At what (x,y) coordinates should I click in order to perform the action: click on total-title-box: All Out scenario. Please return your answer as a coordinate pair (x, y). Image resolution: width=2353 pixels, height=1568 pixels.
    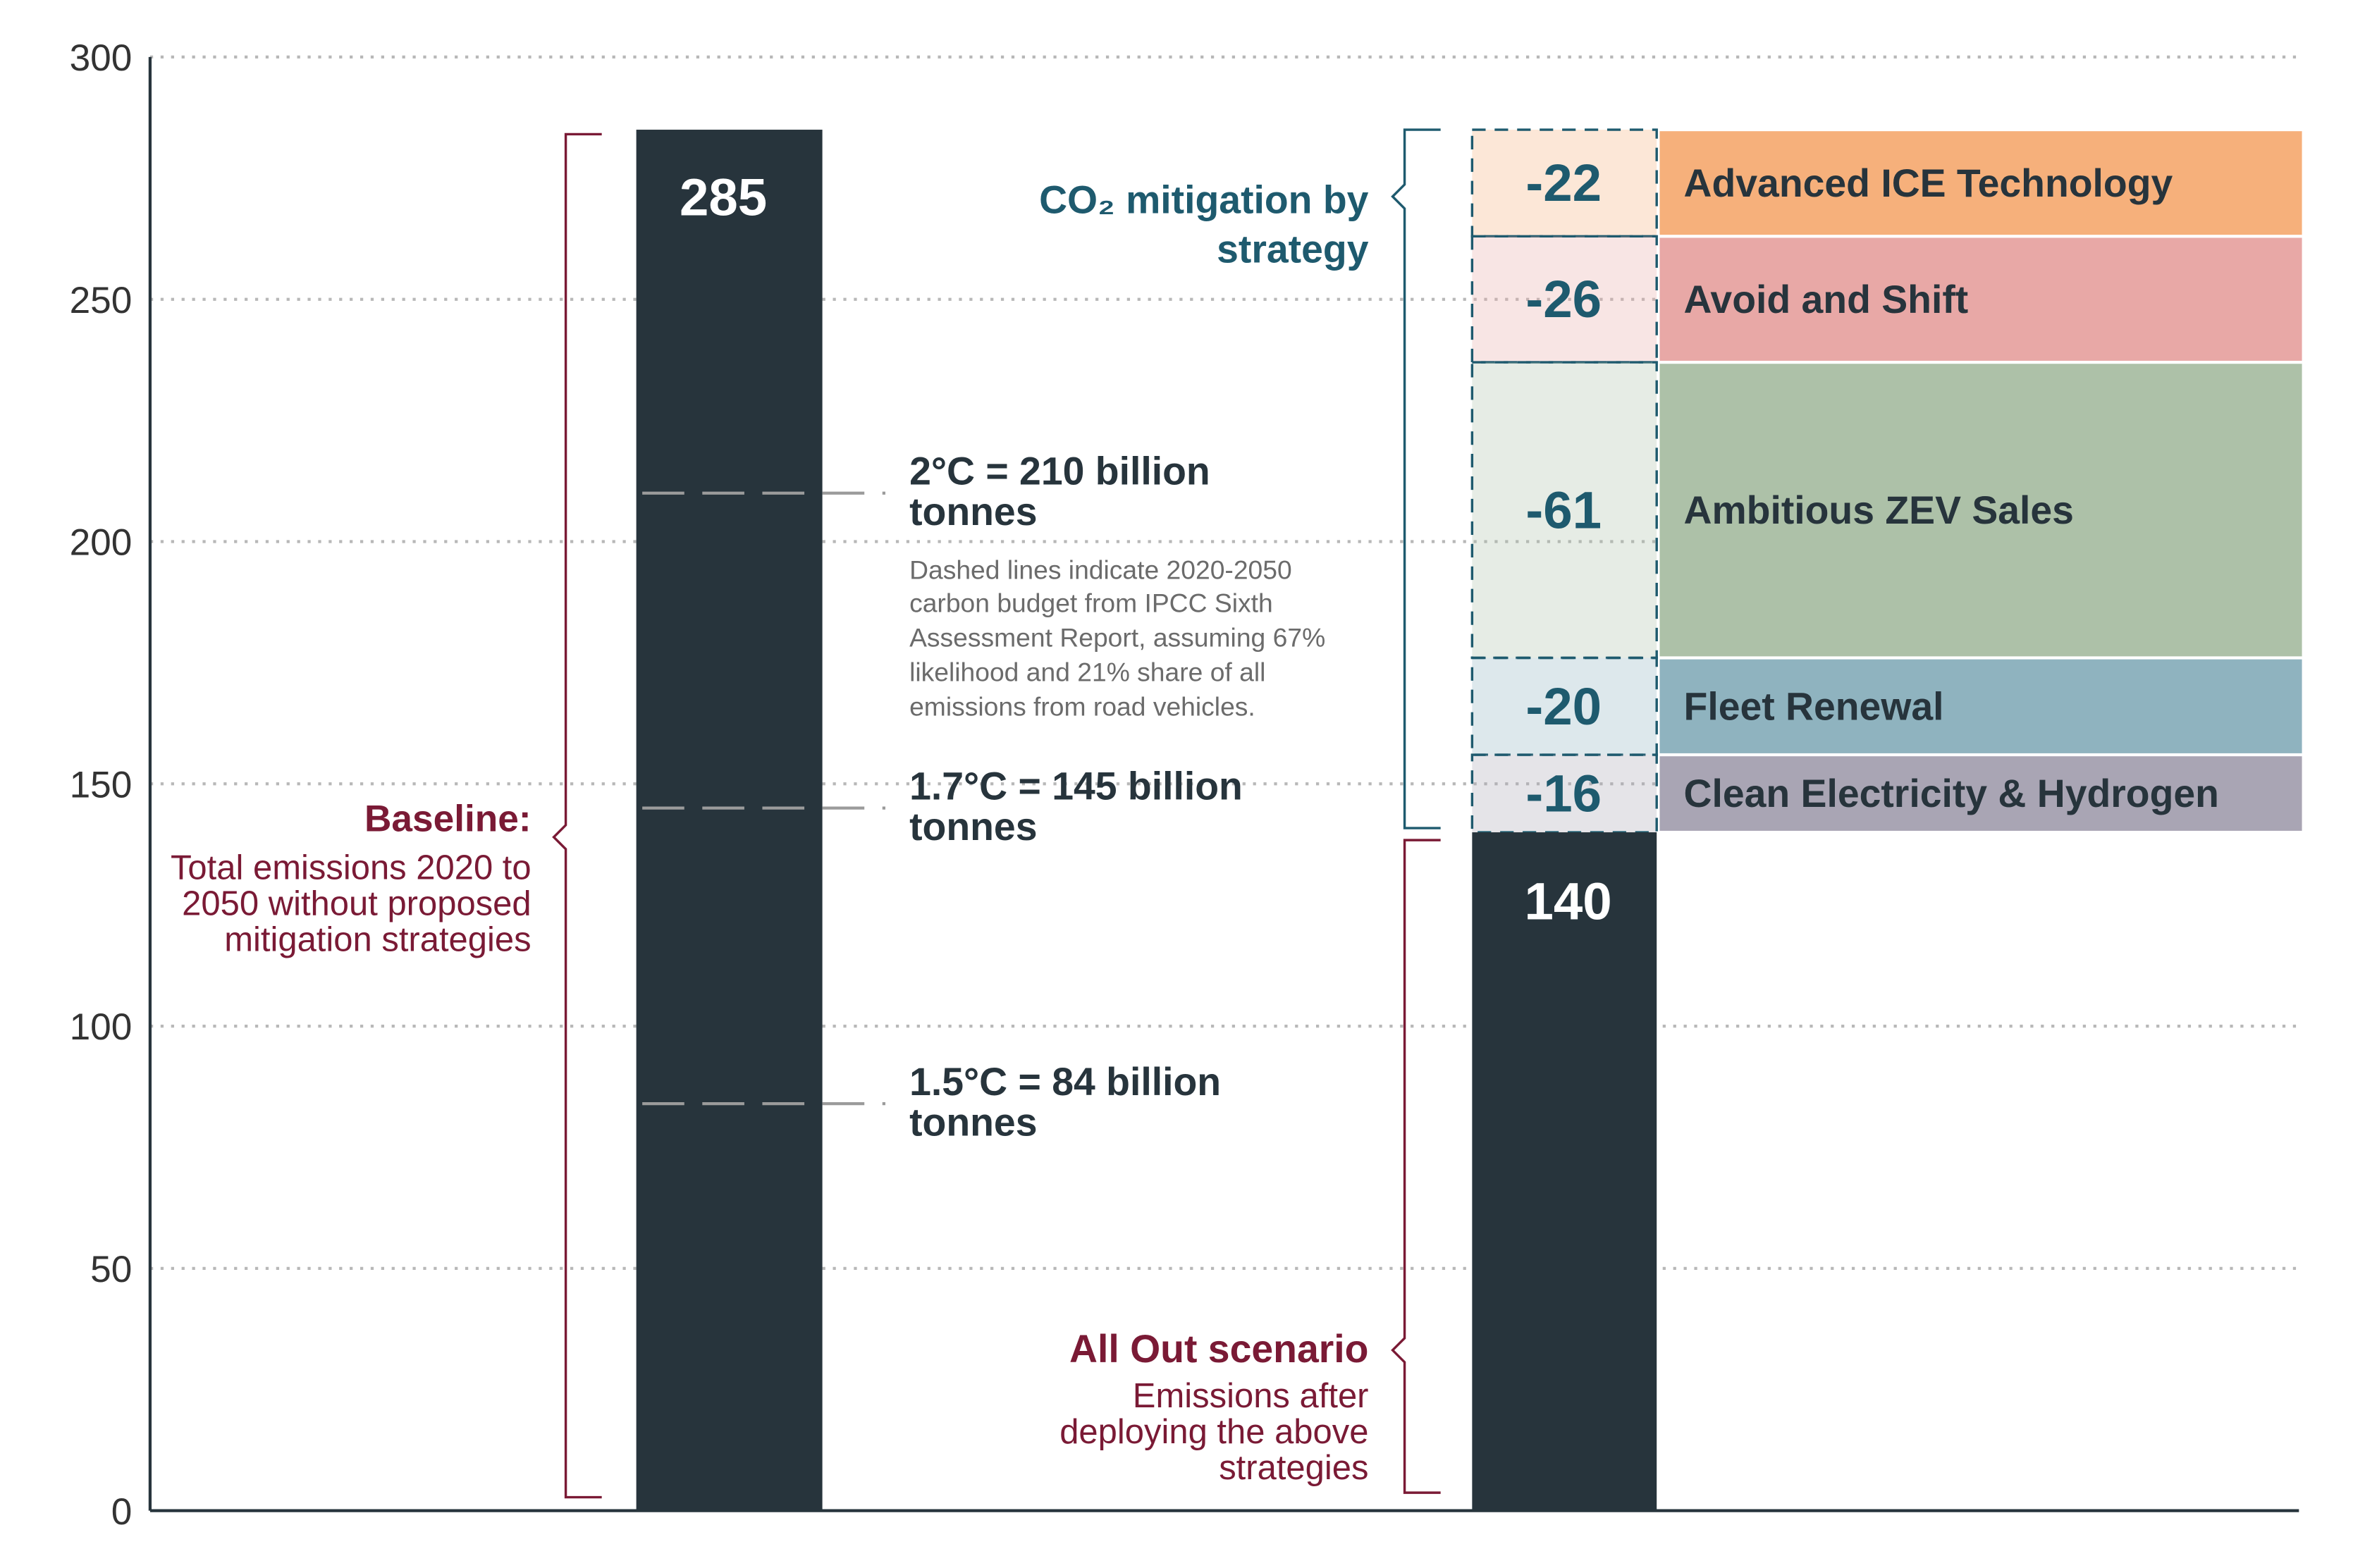
    Looking at the image, I should click on (1219, 1350).